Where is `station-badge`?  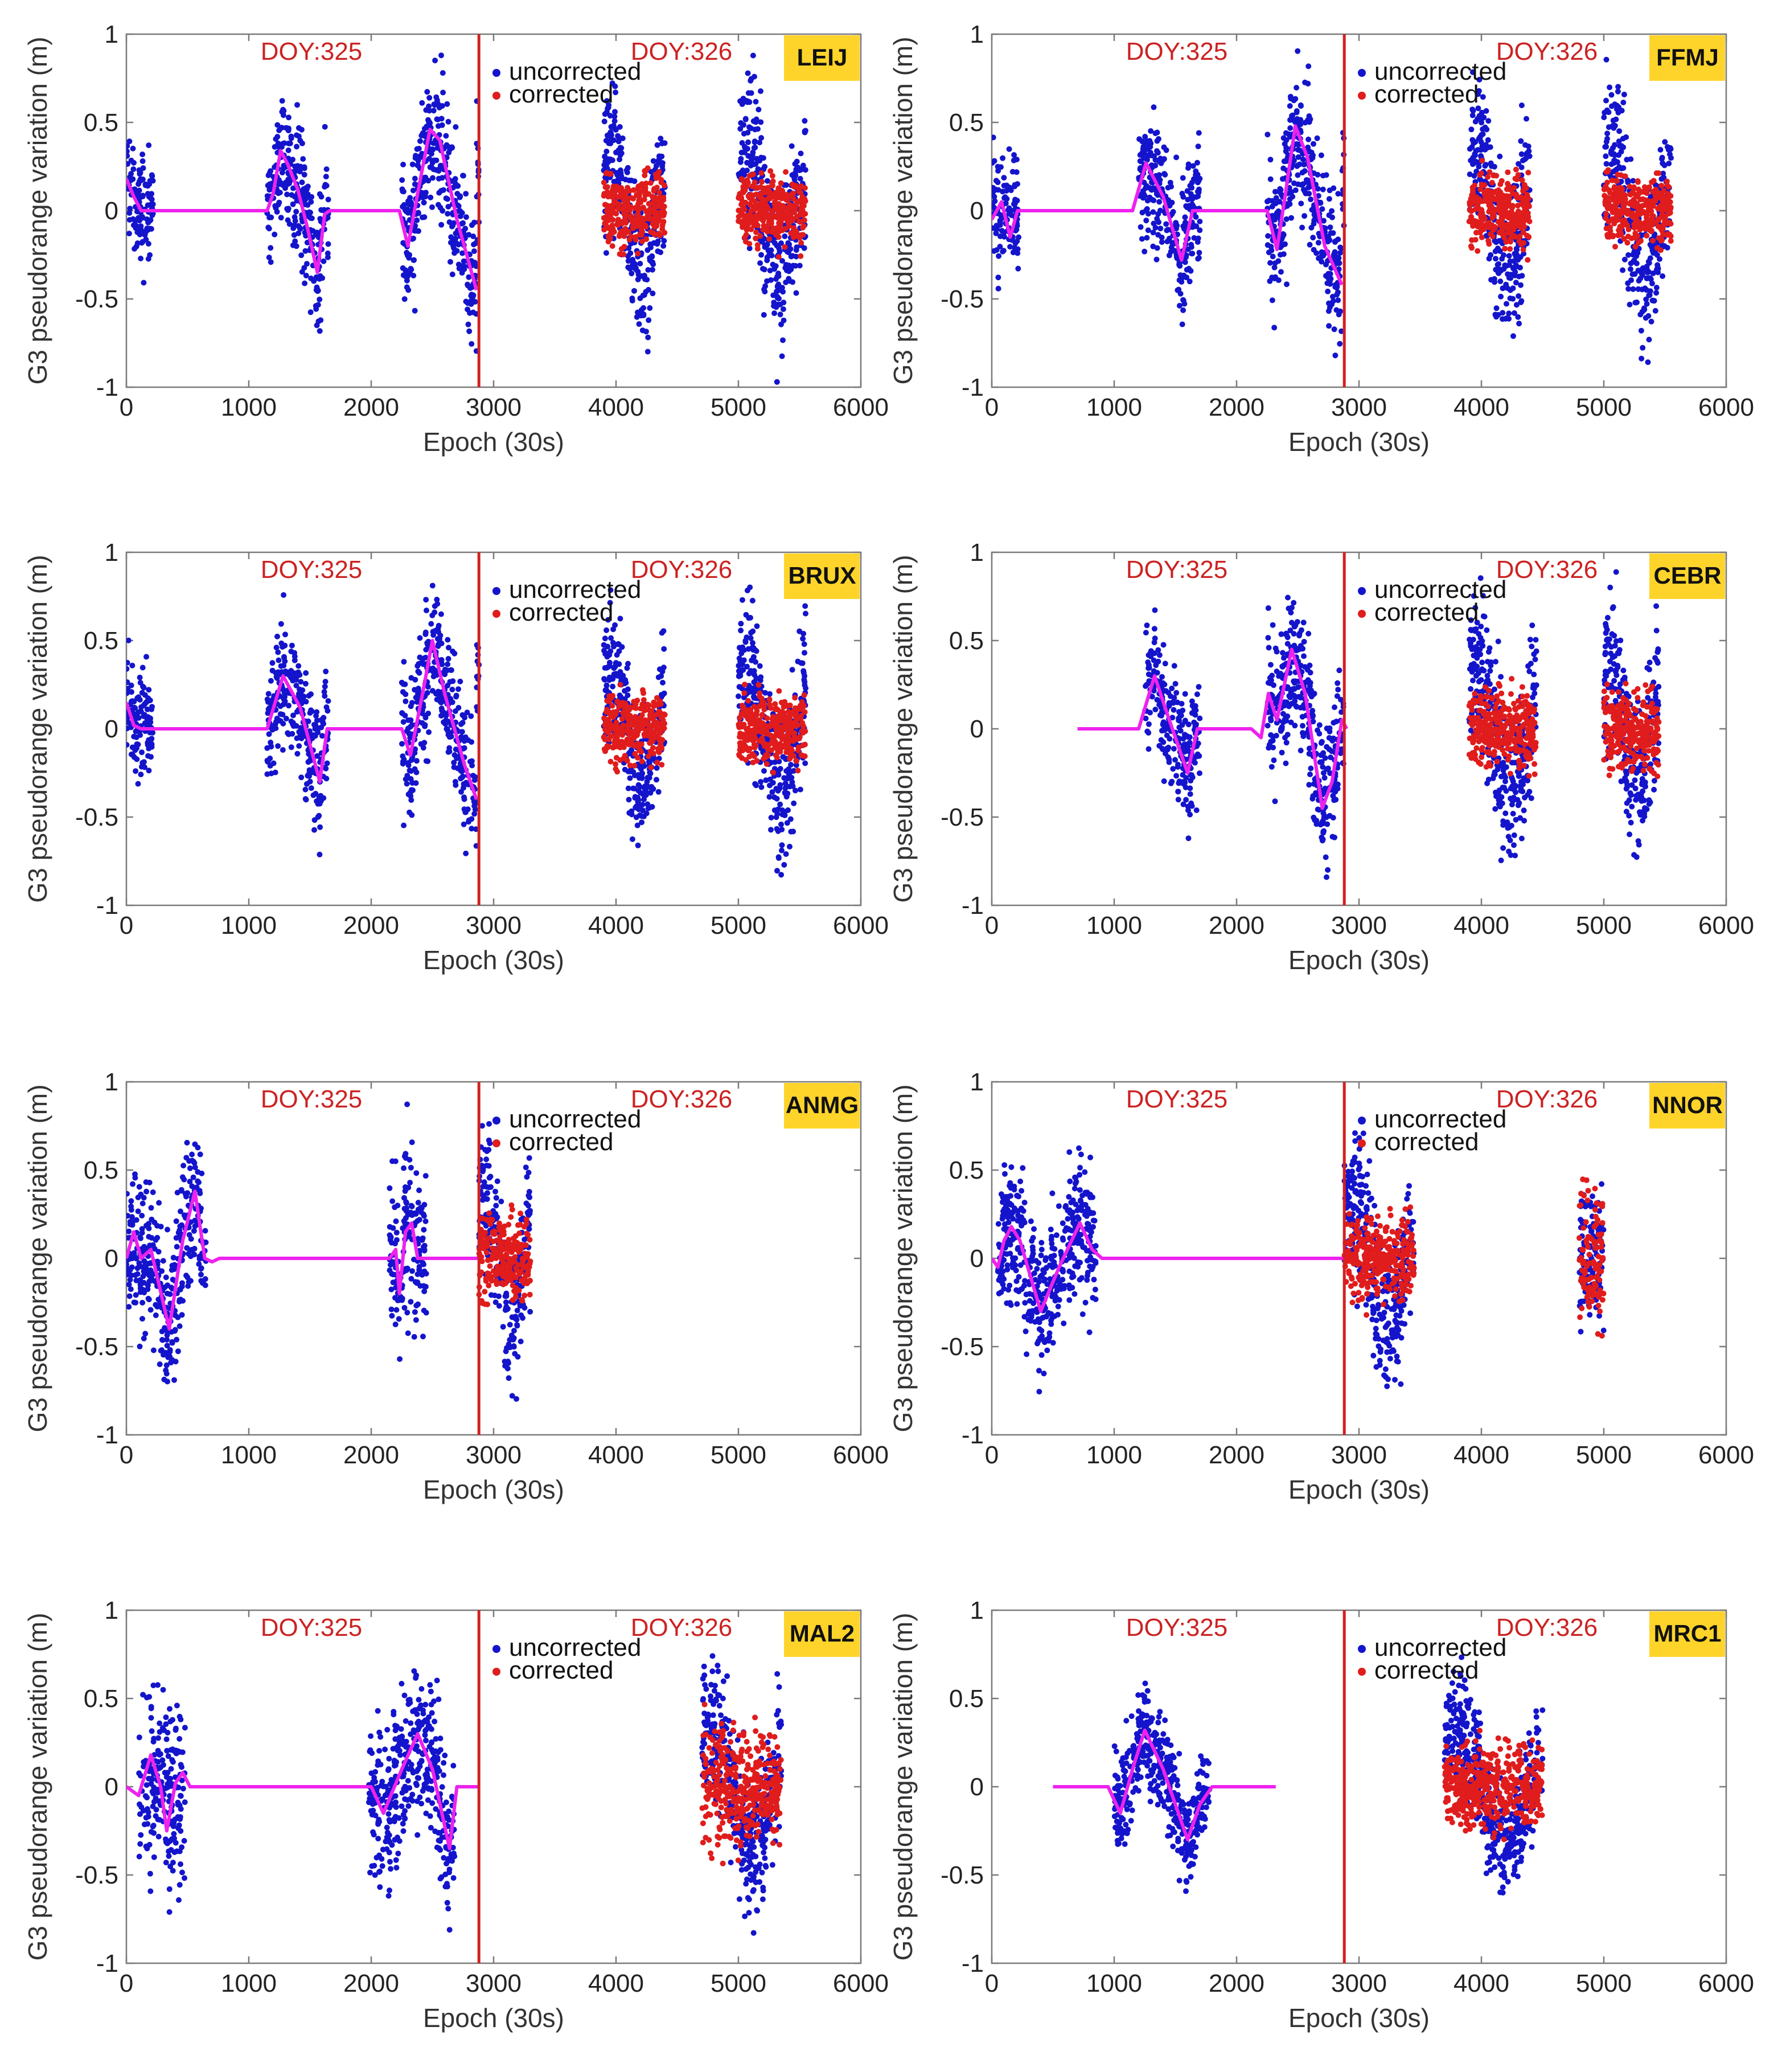
station-badge is located at coordinates (822, 58).